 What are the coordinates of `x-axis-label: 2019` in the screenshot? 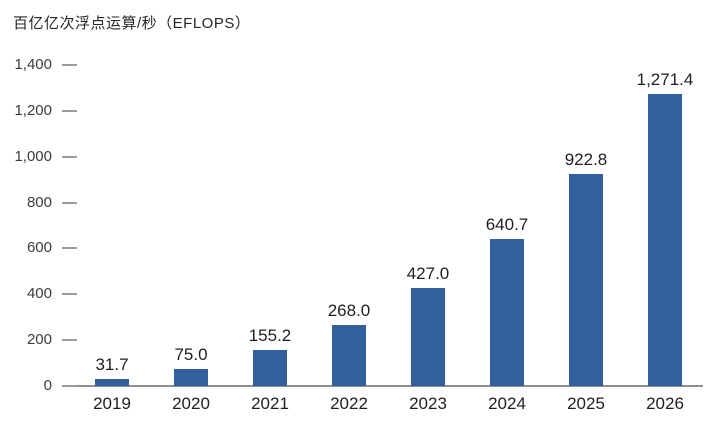 It's located at (112, 403).